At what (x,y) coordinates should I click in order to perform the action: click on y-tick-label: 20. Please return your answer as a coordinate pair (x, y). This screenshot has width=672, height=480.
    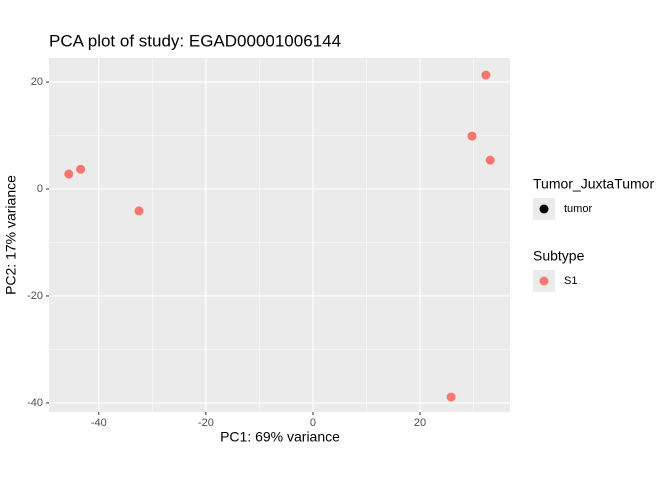
    Looking at the image, I should click on (37, 82).